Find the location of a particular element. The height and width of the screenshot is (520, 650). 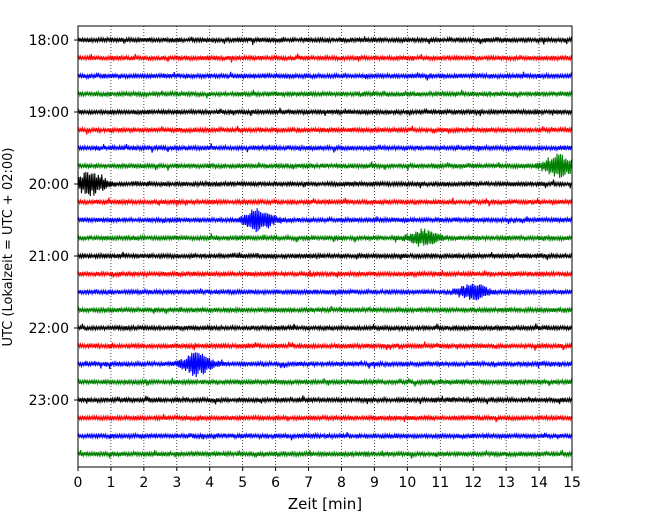

x-tick-label: 3 is located at coordinates (176, 483).